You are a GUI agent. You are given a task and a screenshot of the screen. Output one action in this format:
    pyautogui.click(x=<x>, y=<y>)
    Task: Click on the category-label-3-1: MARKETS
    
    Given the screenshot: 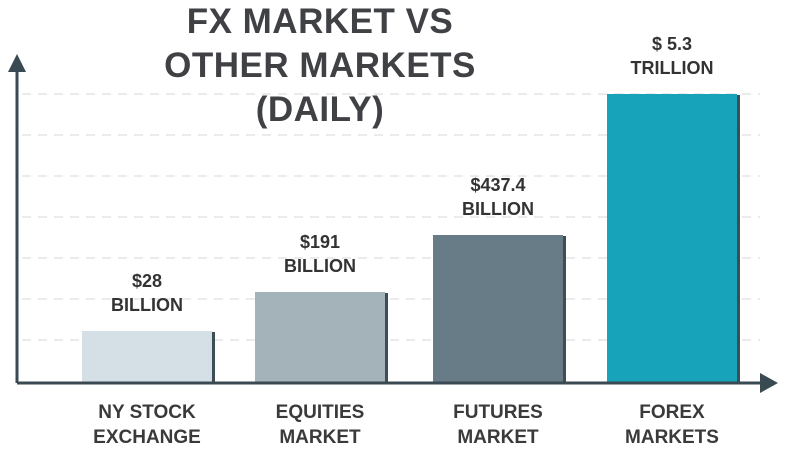 What is the action you would take?
    pyautogui.click(x=672, y=437)
    